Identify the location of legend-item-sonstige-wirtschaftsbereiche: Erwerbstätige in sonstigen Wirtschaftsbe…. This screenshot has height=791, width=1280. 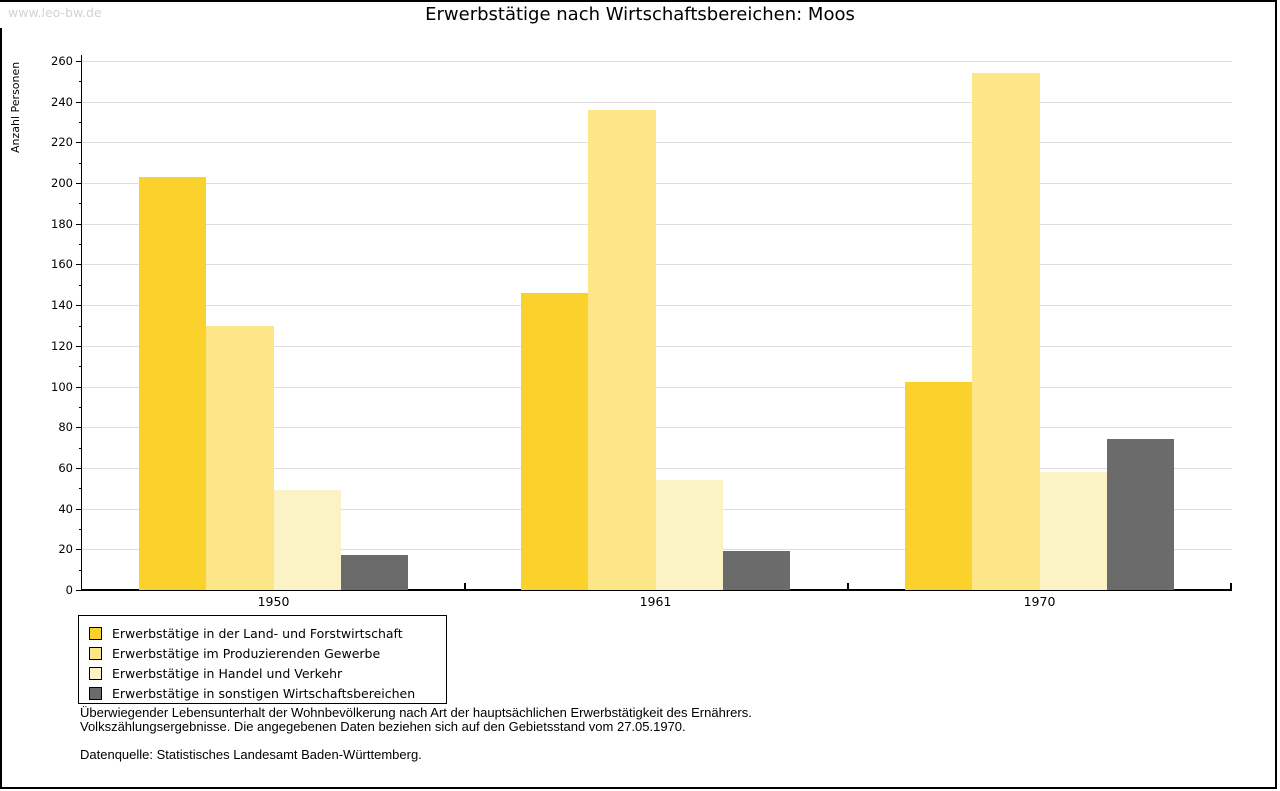
(267, 693).